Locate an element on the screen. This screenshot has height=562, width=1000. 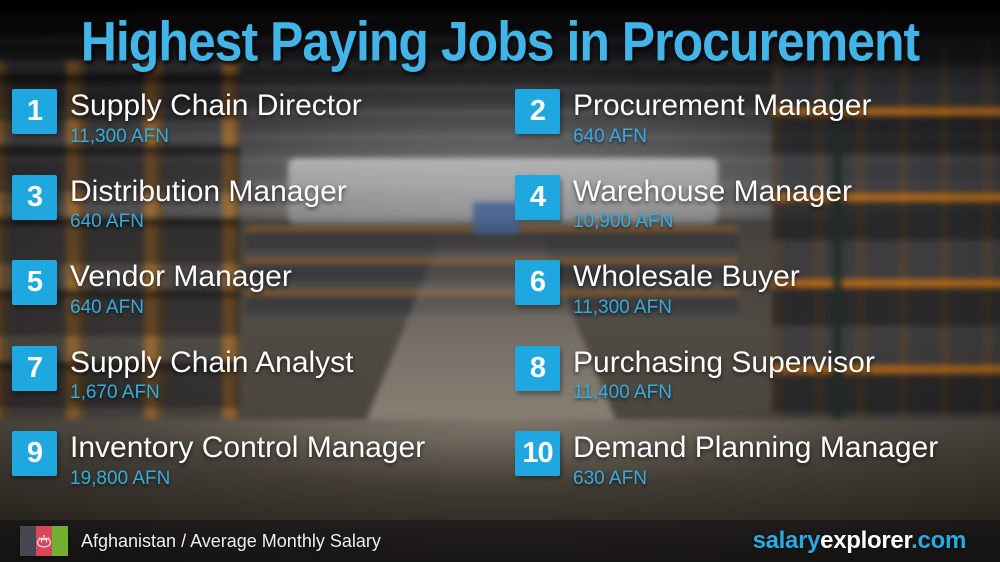
job-item-2: 2 Procurement Manager 640 AFN is located at coordinates (751, 132).